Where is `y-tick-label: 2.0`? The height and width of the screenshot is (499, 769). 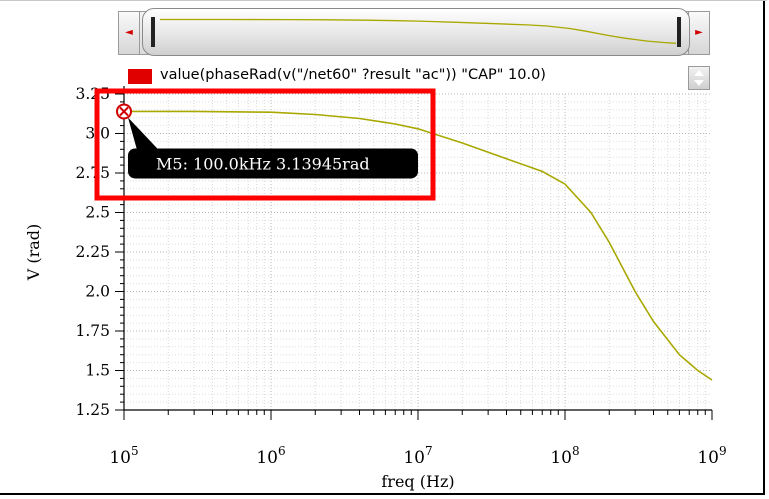
y-tick-label: 2.0 is located at coordinates (97, 292).